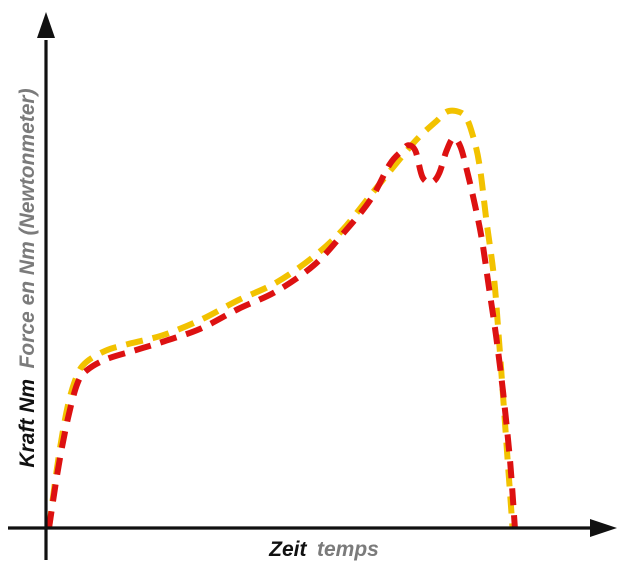  Describe the element at coordinates (46, 25) in the screenshot. I see `y-axis-arrow-icon` at that location.